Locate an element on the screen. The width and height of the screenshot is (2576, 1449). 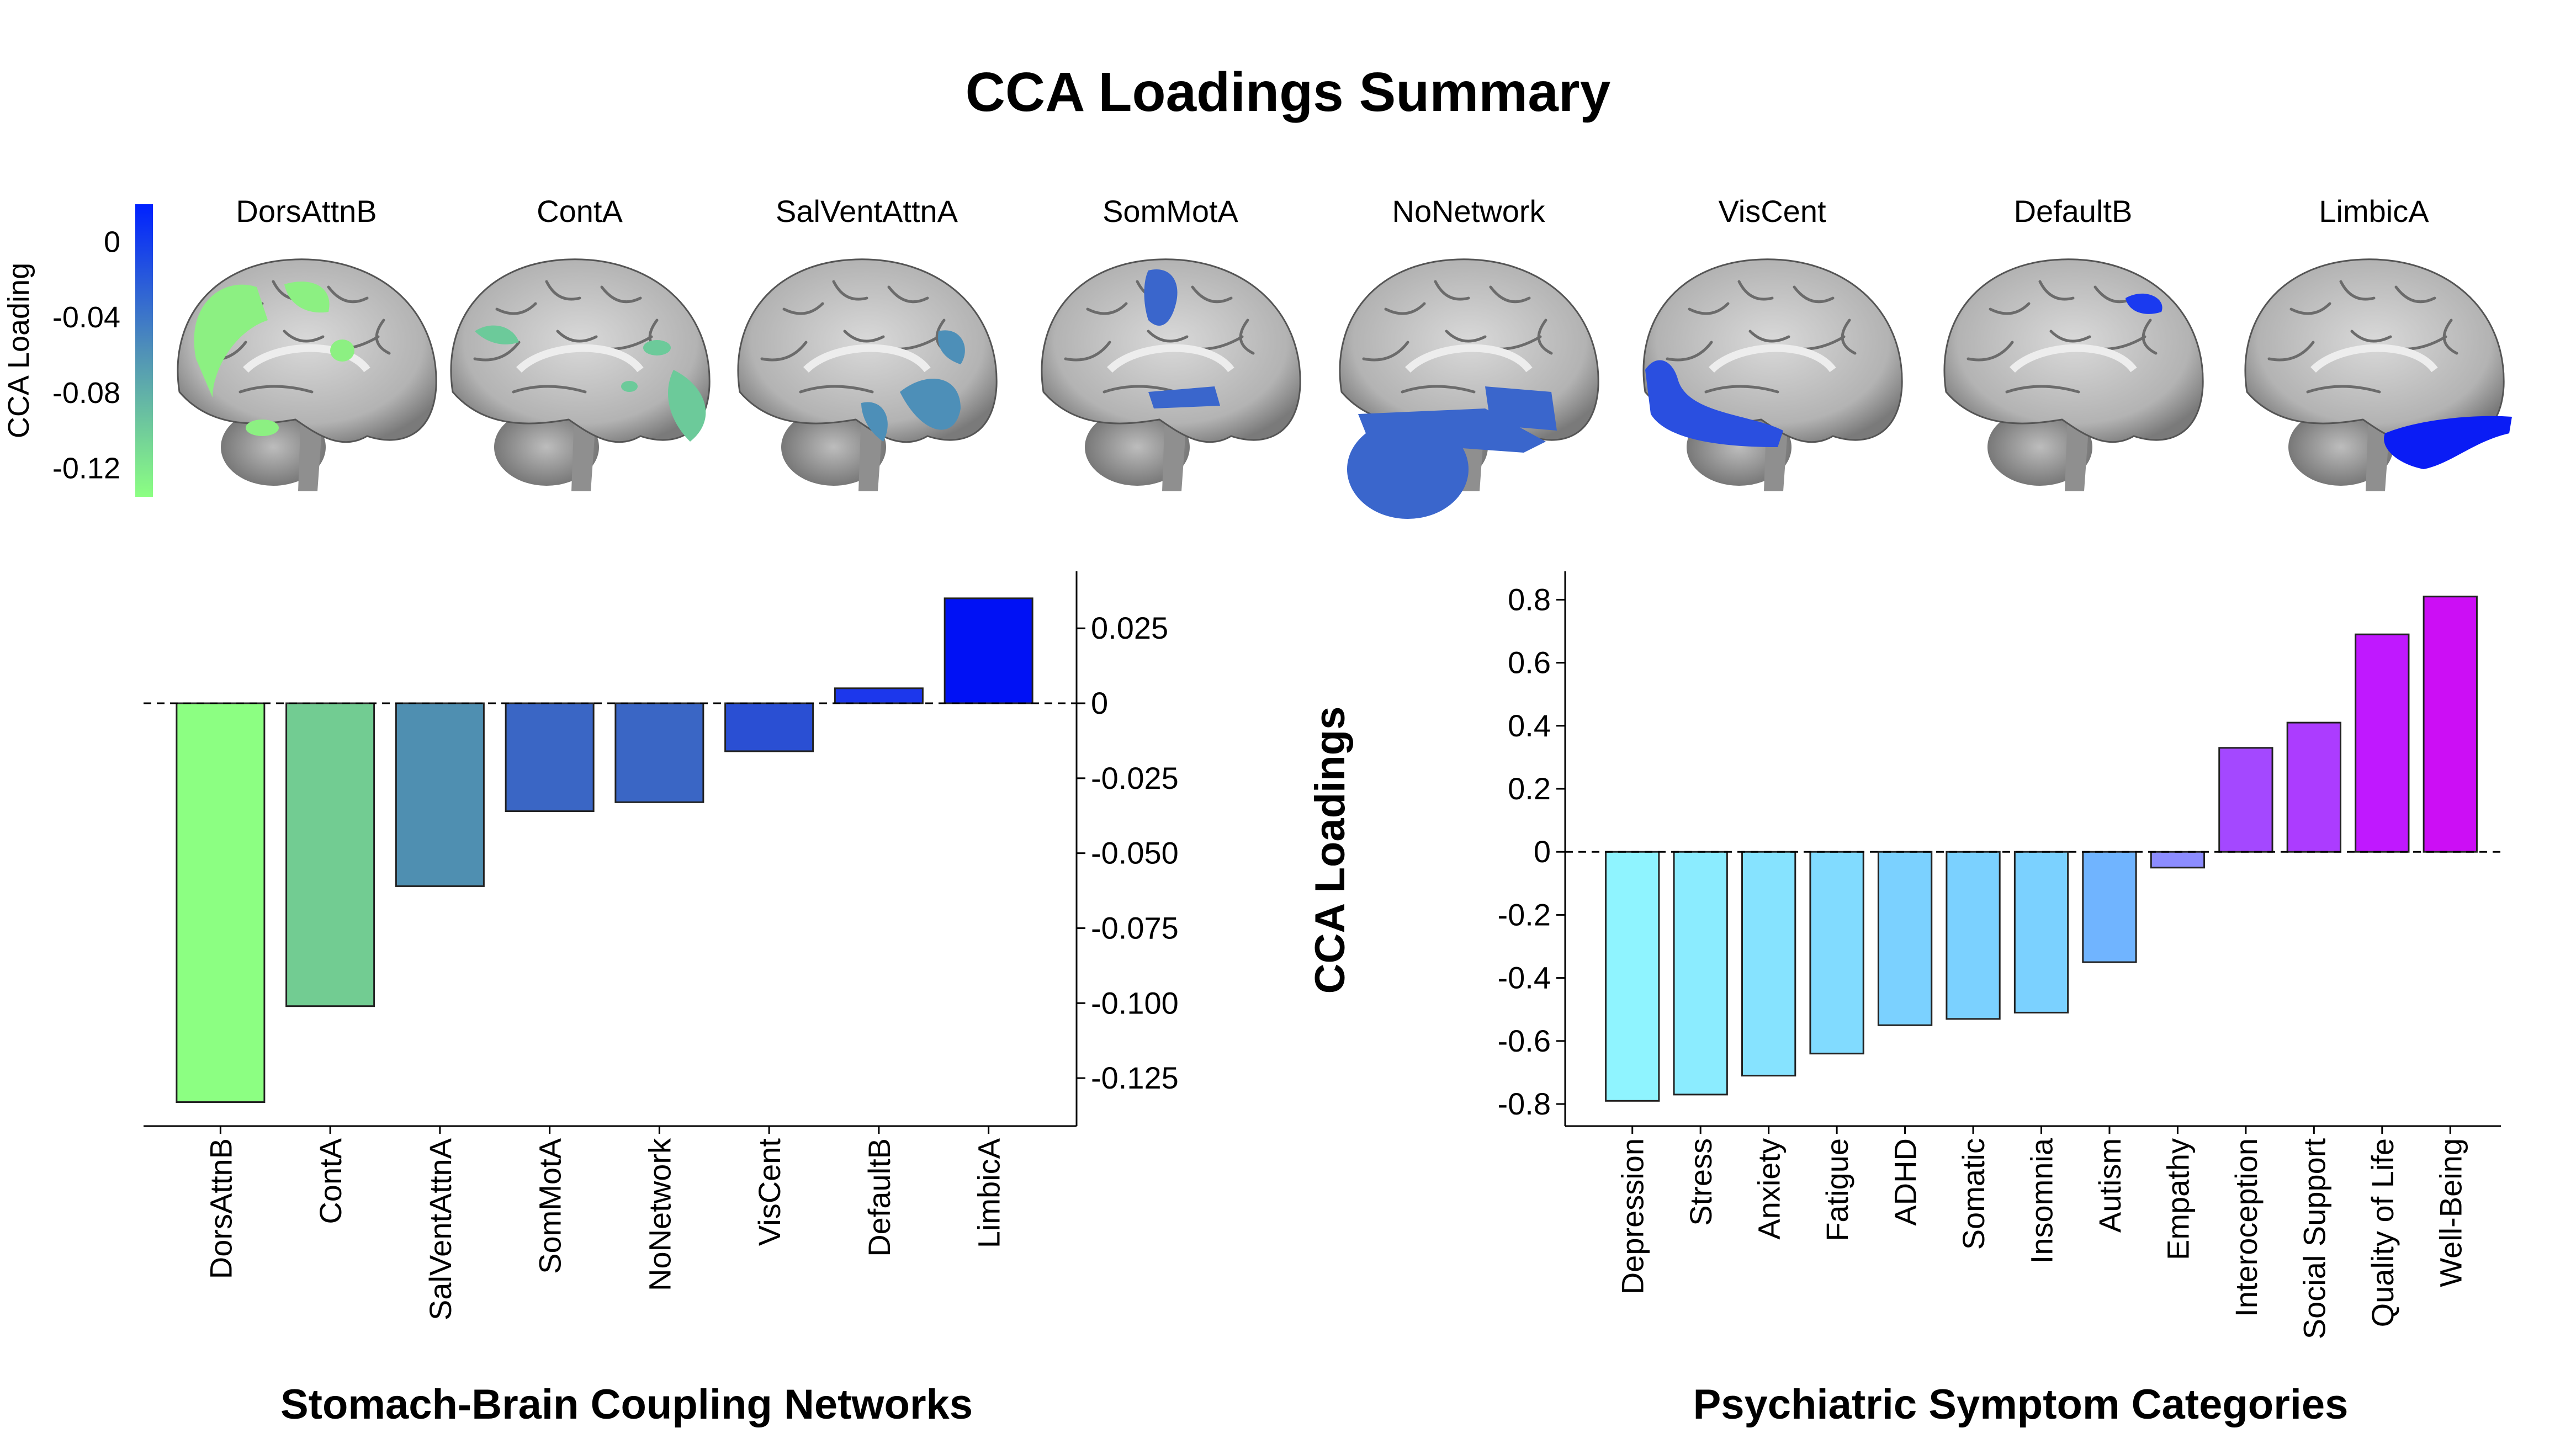
network-y-tick-label: -0.050 is located at coordinates (1135, 853).